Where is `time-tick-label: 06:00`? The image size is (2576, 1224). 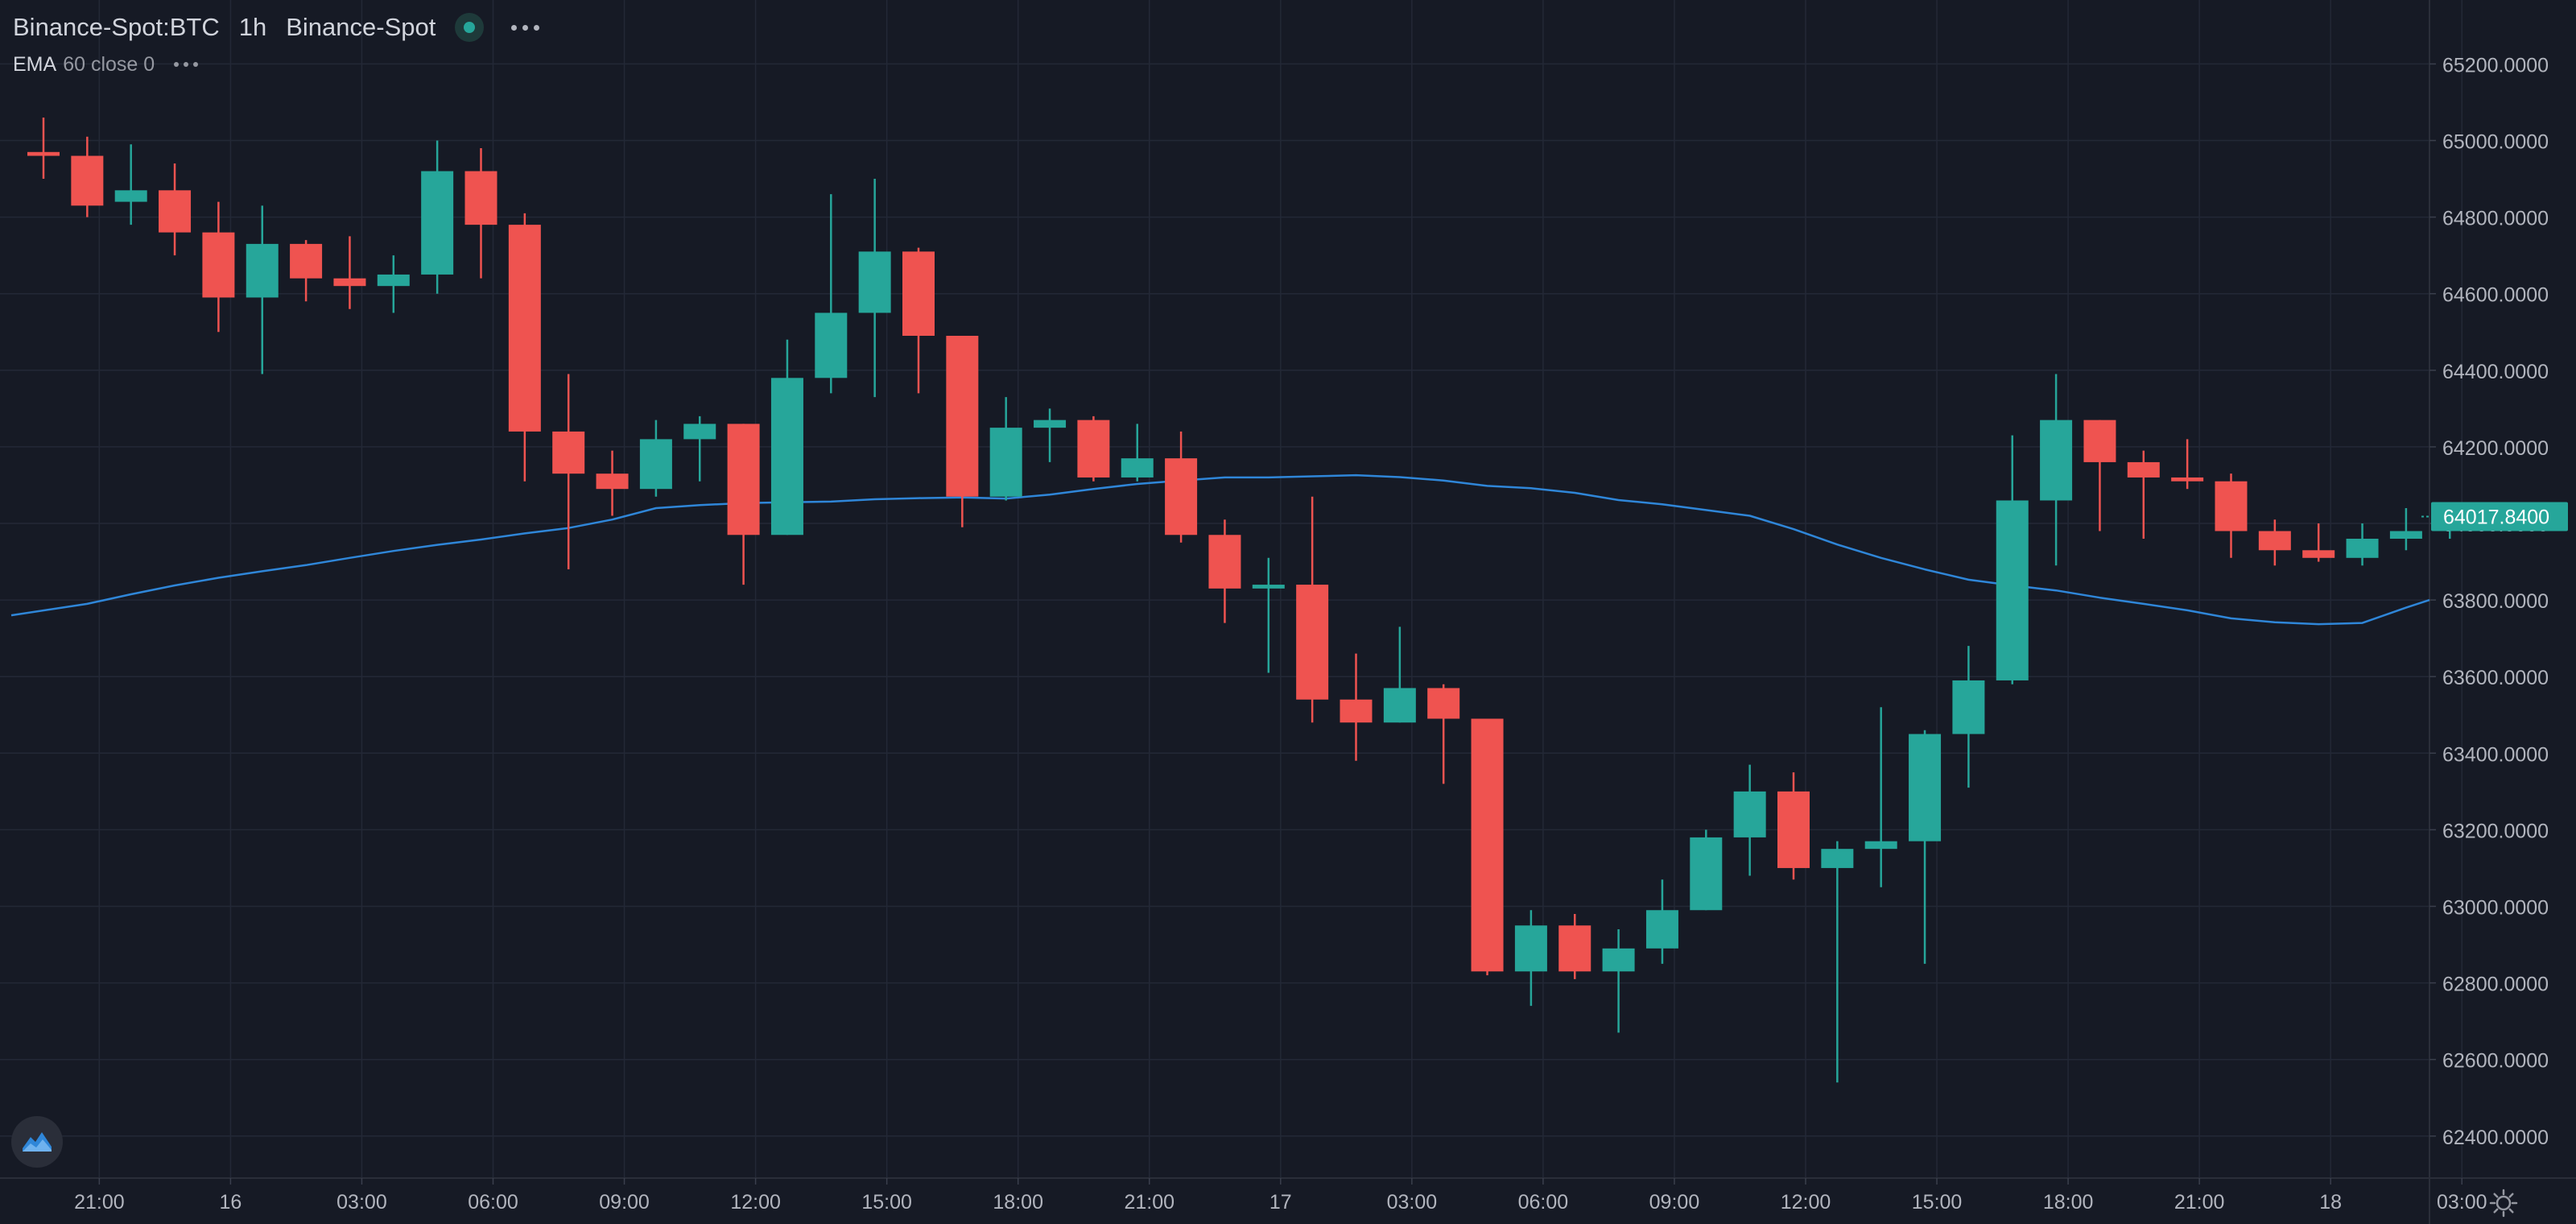
time-tick-label: 06:00 is located at coordinates (493, 1202).